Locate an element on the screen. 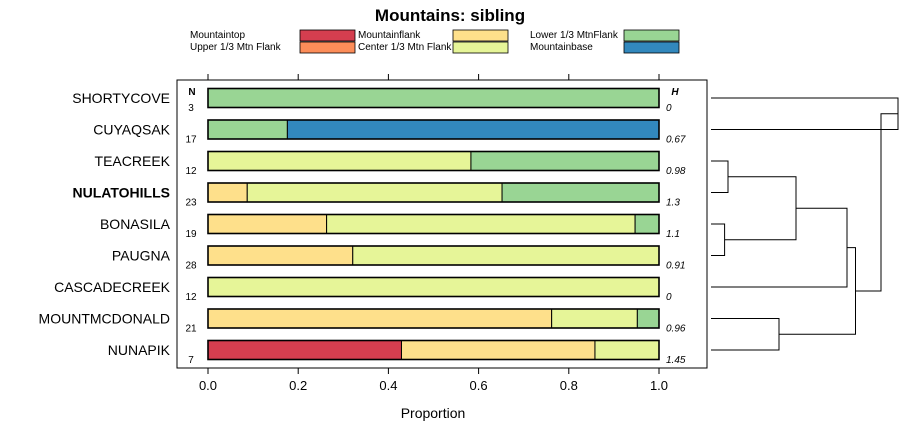 This screenshot has height=440, width=900. bar-outline-teacreek is located at coordinates (433, 161).